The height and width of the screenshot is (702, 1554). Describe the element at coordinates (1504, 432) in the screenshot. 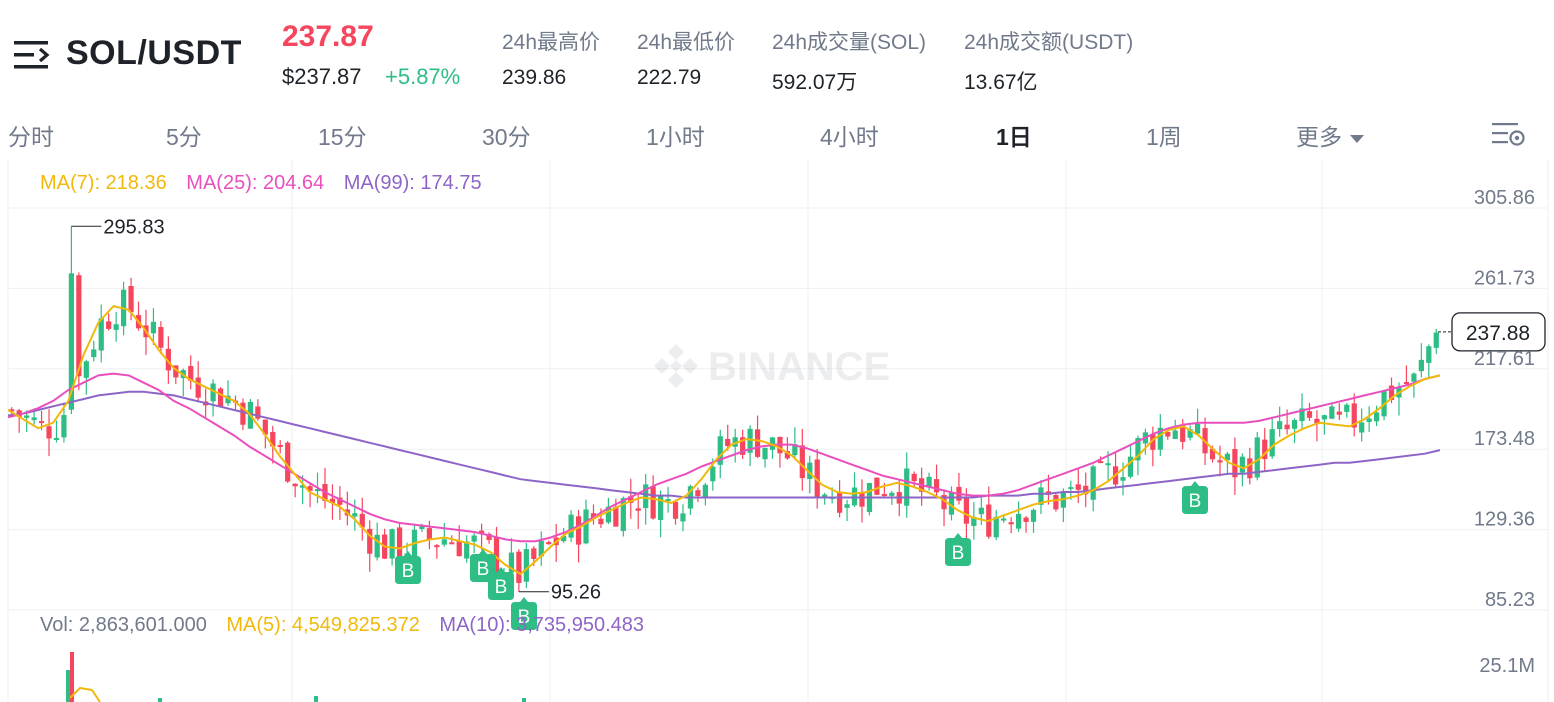

I see `price-axis: 305.86 261.73 217.61 173.48 129.36 85.23 25.1M` at that location.